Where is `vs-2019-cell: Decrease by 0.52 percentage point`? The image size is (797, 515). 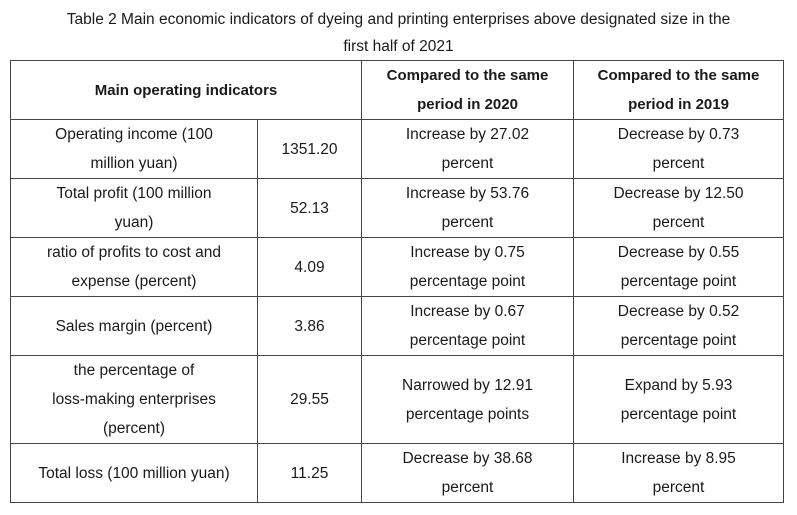 vs-2019-cell: Decrease by 0.52 percentage point is located at coordinates (678, 326).